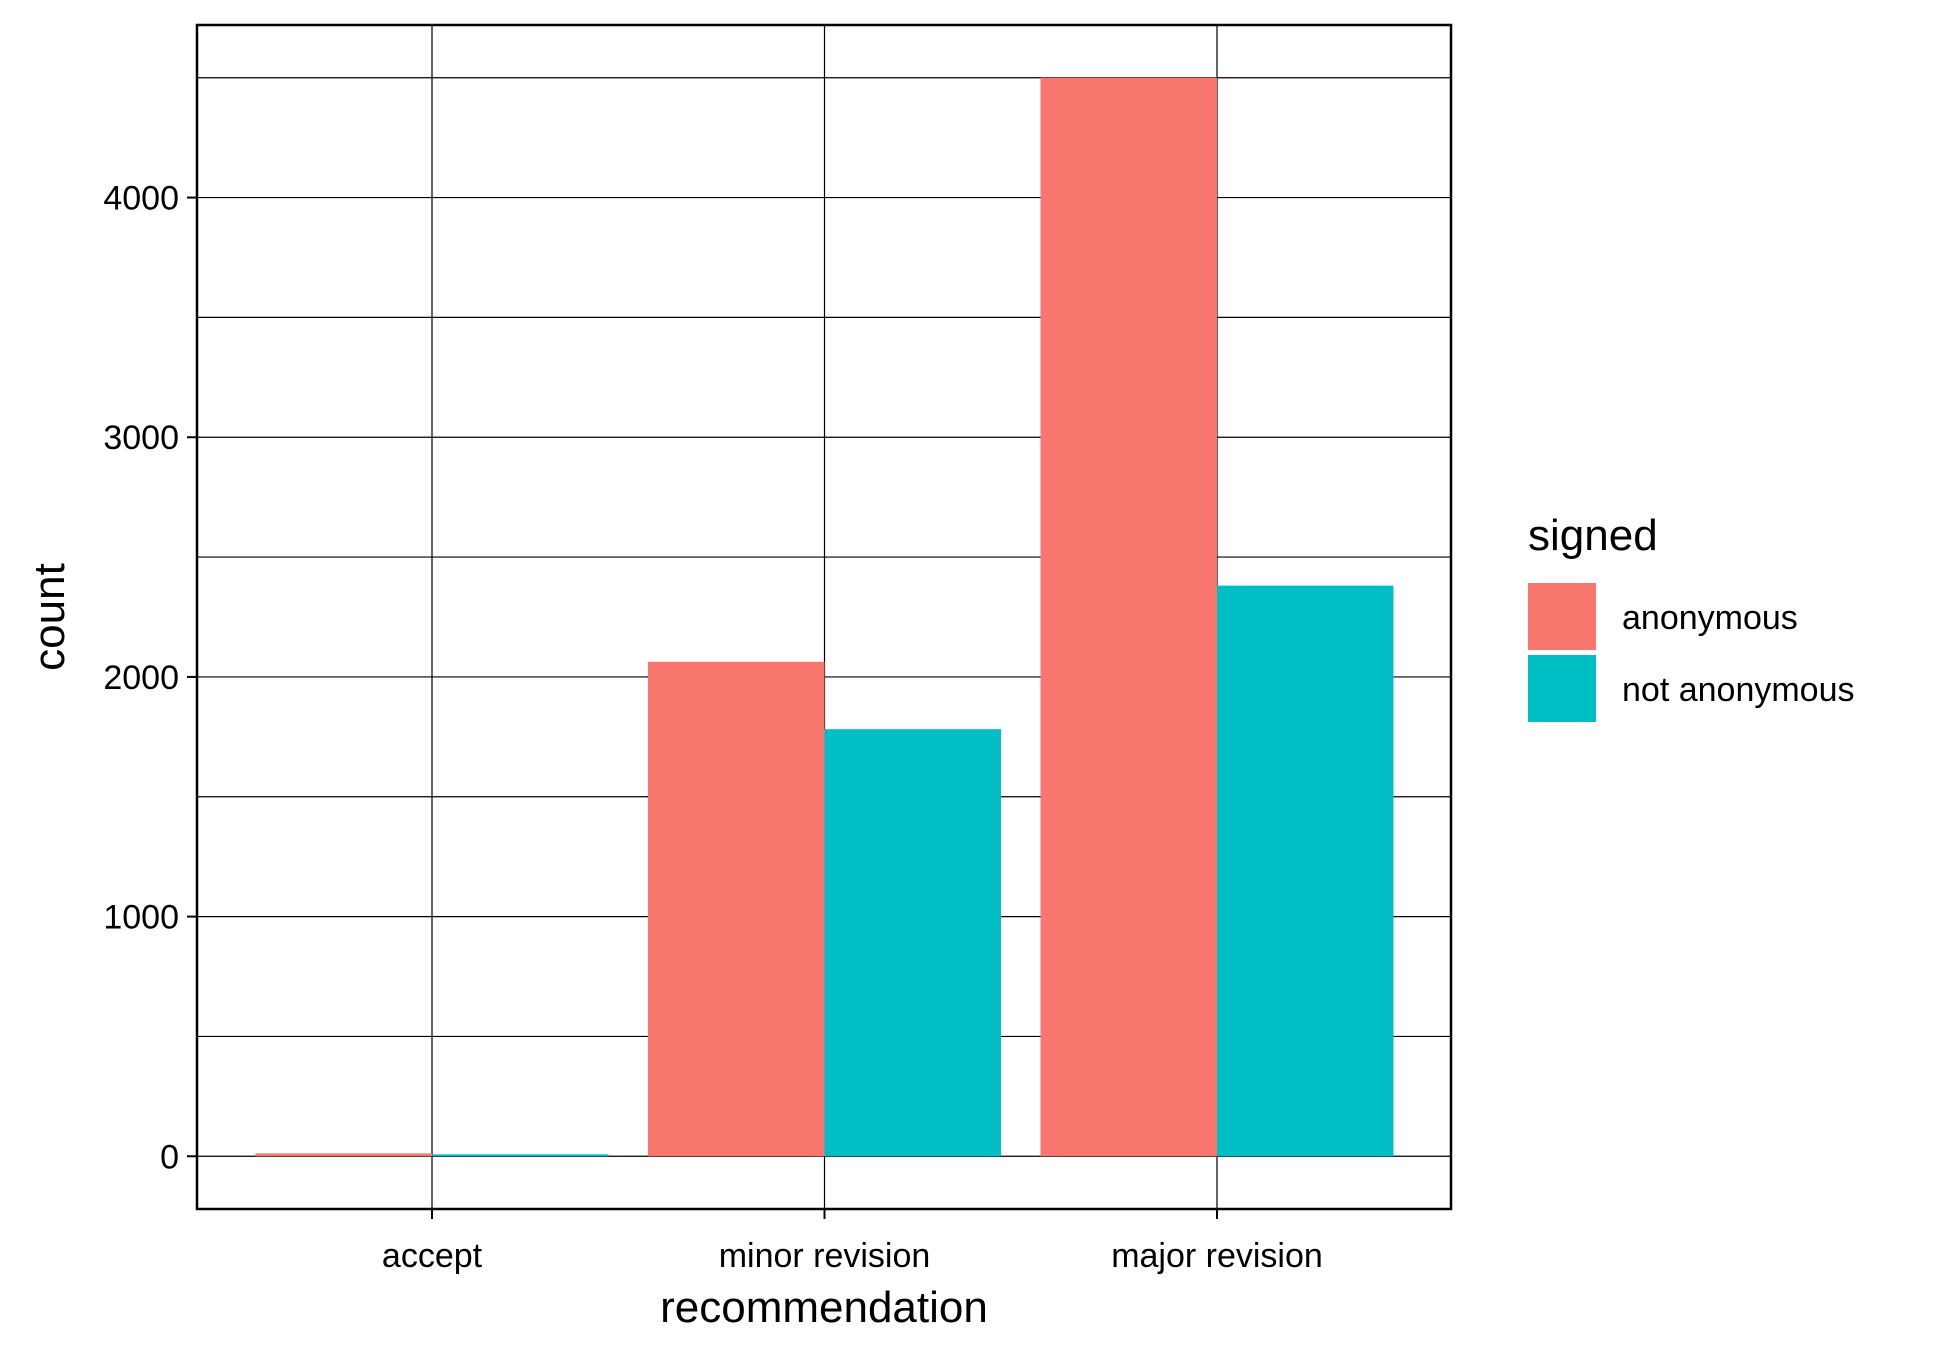  What do you see at coordinates (141, 918) in the screenshot?
I see `y-tick-label: 1000` at bounding box center [141, 918].